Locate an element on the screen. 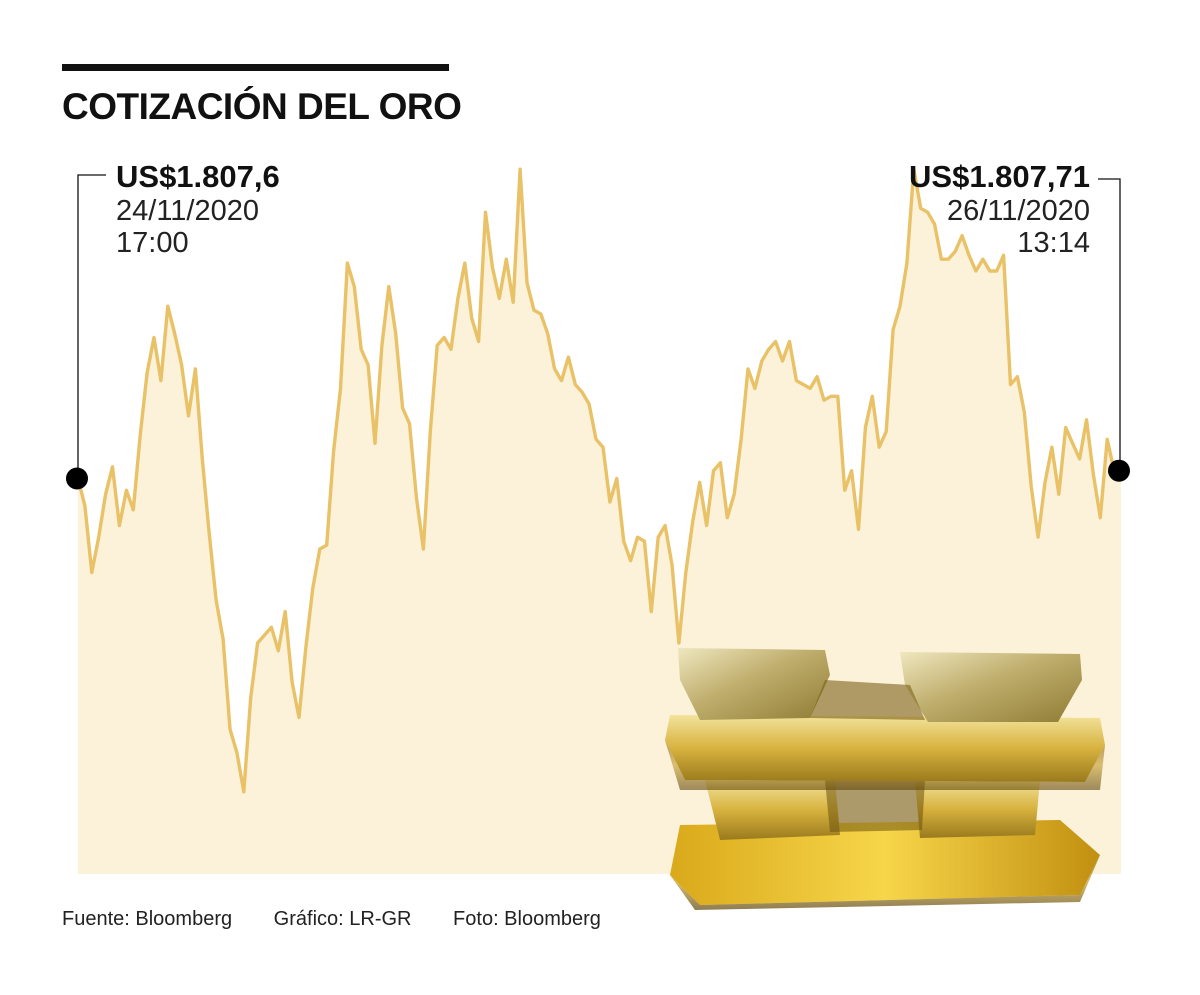 This screenshot has height=995, width=1200. start-price: US$1.807,6 is located at coordinates (198, 176).